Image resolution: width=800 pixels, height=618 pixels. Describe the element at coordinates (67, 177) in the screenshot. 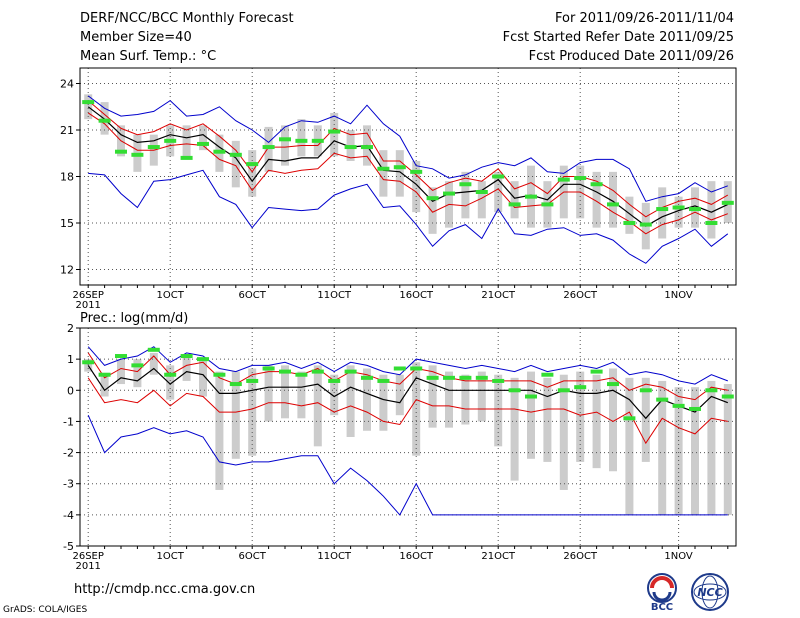

I see `y-tick-label: 18` at that location.